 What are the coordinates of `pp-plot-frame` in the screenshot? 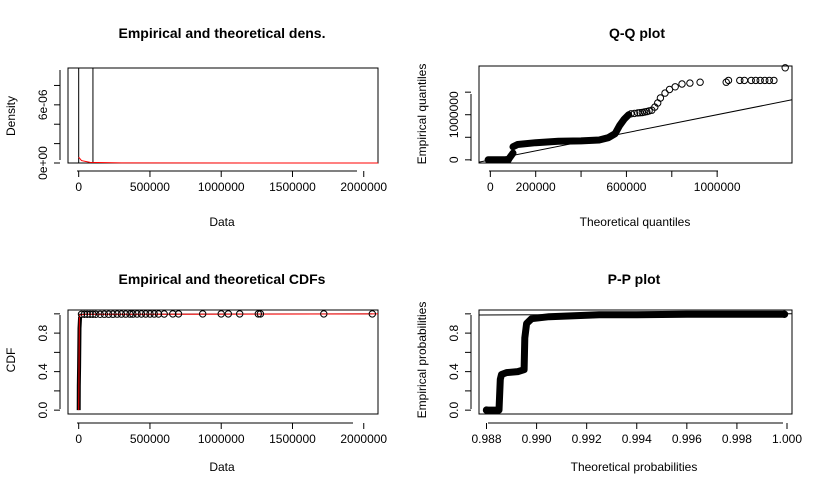 It's located at (635, 362).